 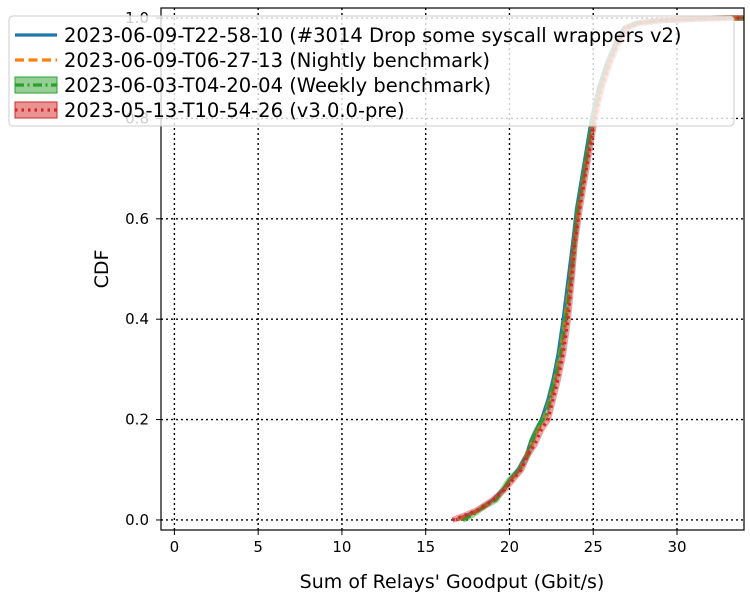 I want to click on x-tick-label: 0, so click(x=175, y=547).